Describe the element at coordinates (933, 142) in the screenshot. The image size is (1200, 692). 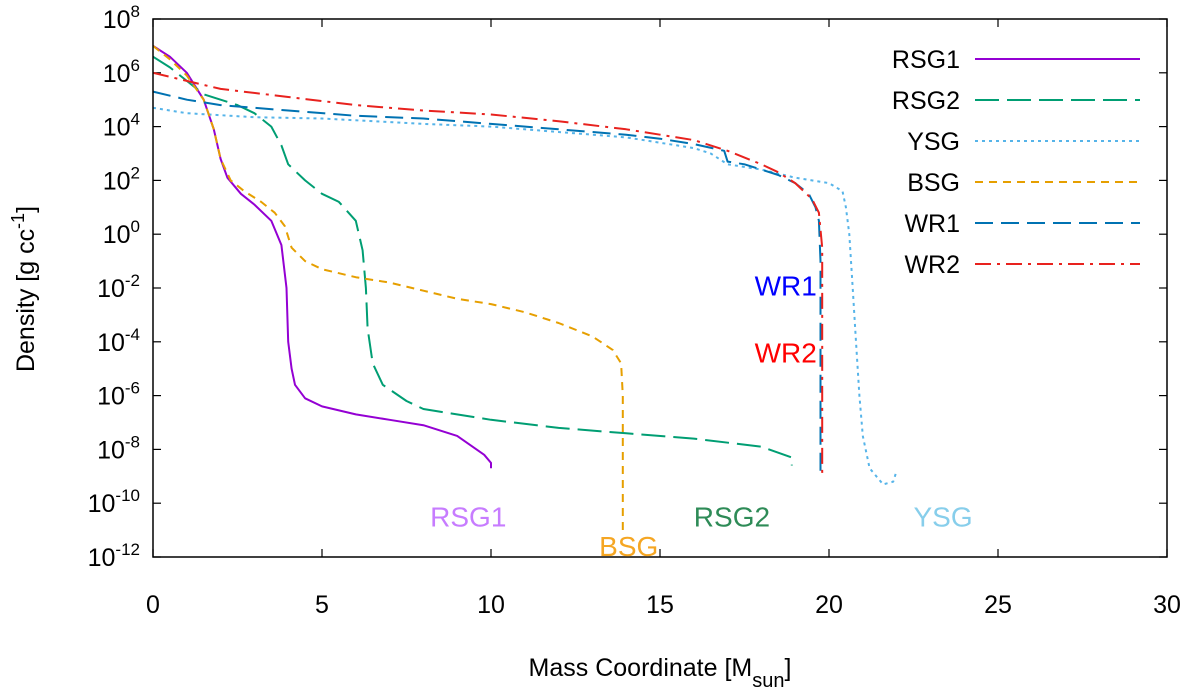
I see `legend-label-ysg: YSG` at that location.